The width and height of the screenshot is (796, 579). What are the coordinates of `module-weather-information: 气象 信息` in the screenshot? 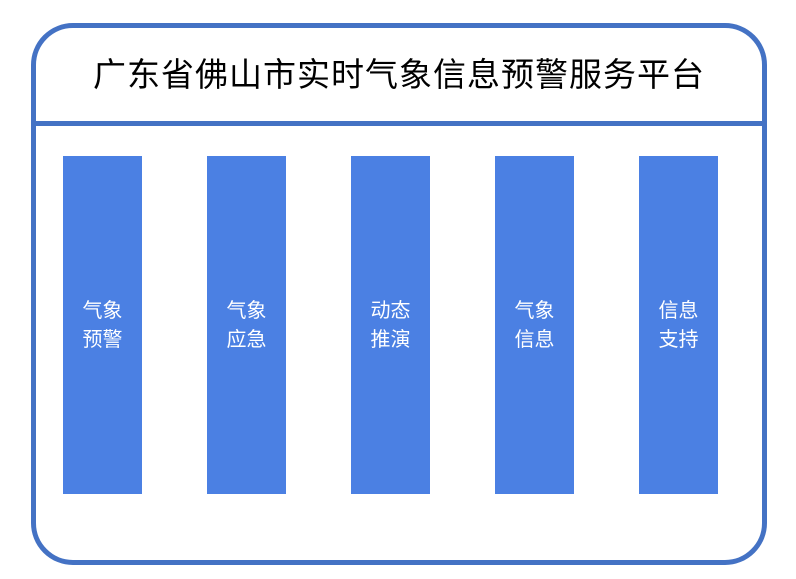 It's located at (534, 325).